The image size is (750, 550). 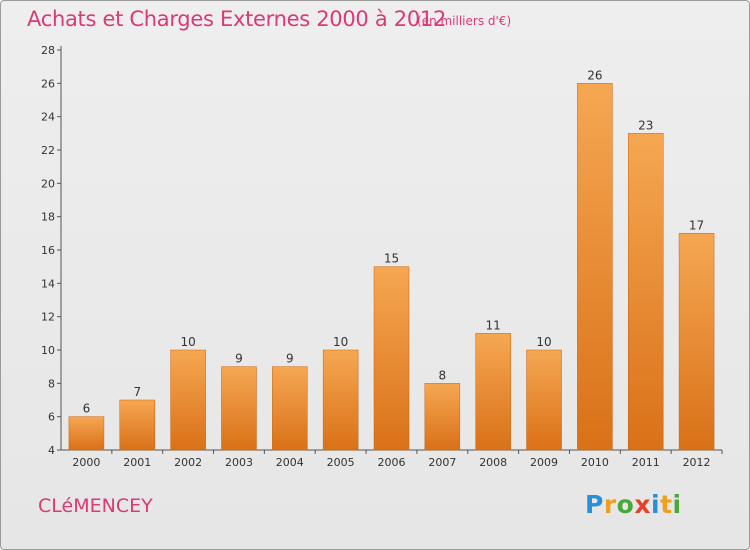 I want to click on bar-2007, so click(x=442, y=417).